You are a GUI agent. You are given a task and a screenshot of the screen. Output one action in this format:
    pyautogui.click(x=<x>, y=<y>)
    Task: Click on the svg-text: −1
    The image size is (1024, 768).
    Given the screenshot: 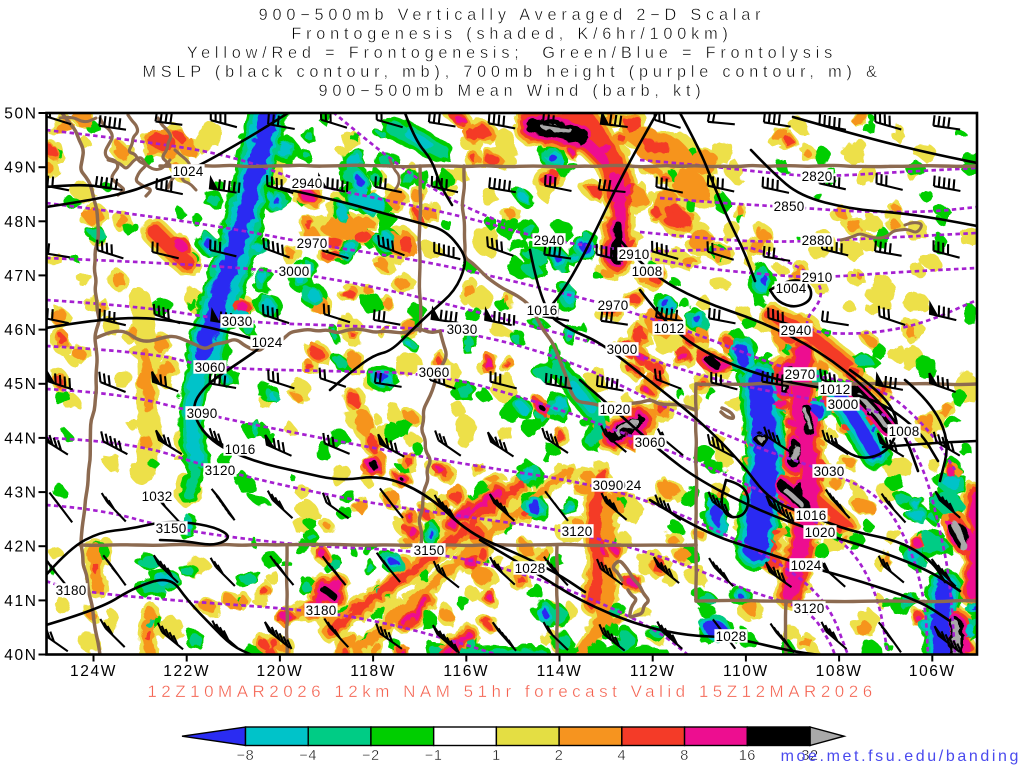 What is the action you would take?
    pyautogui.click(x=434, y=756)
    